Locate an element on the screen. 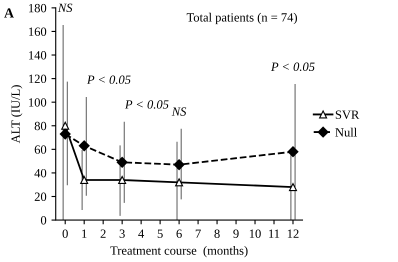  x-tick-label: 0 is located at coordinates (65, 233).